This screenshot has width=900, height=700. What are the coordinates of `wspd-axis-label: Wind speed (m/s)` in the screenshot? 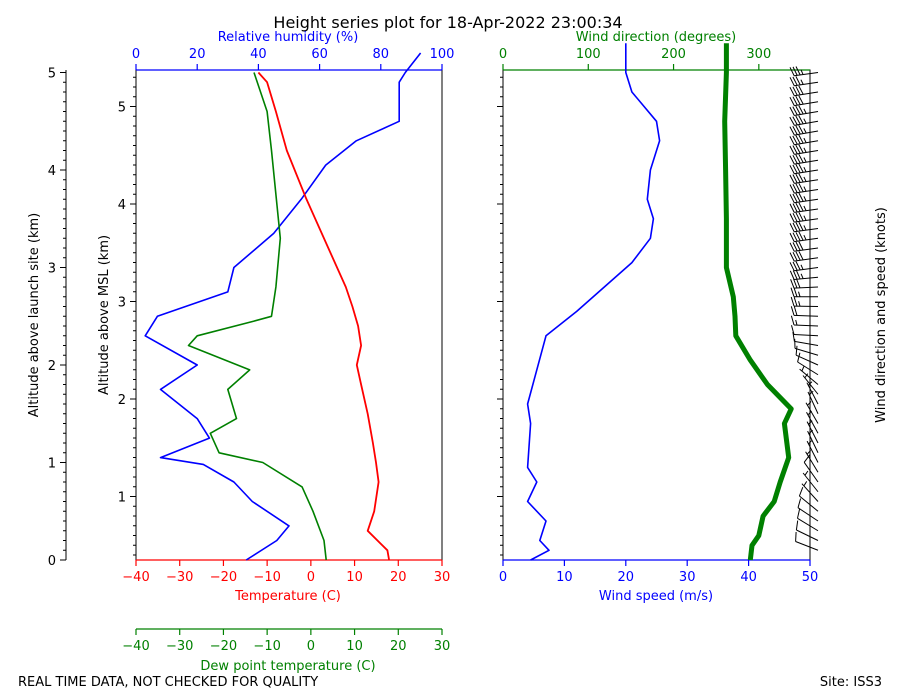 It's located at (656, 596).